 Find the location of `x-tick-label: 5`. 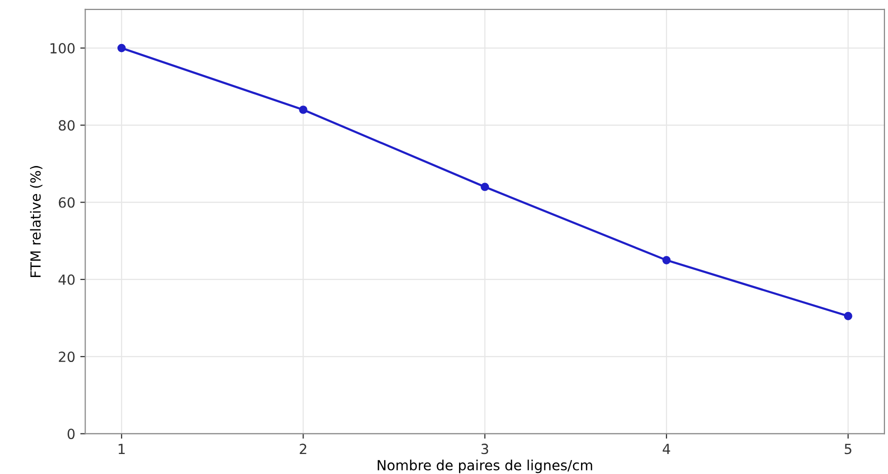

x-tick-label: 5 is located at coordinates (848, 449).